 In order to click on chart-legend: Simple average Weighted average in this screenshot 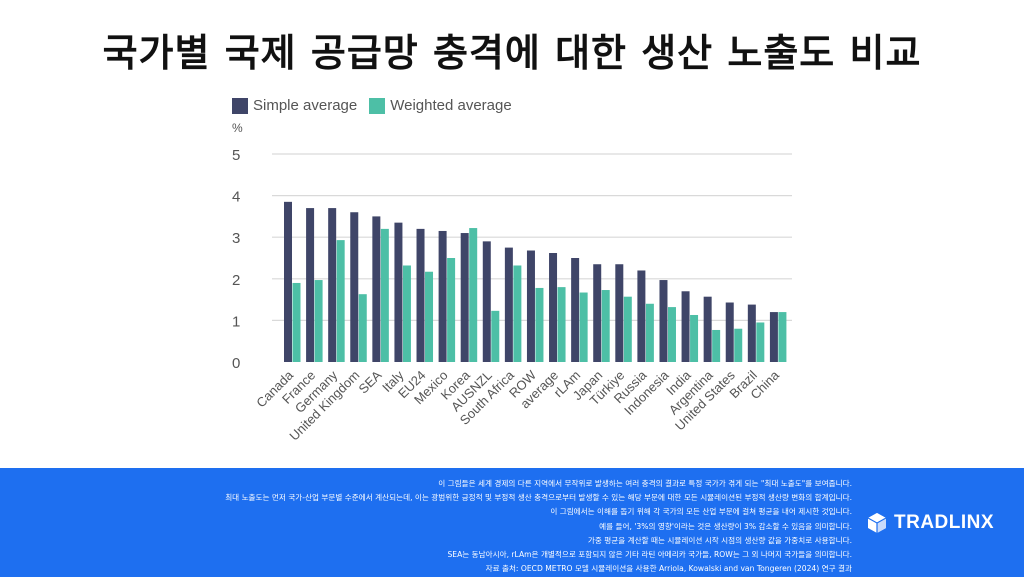, I will do `click(372, 105)`.